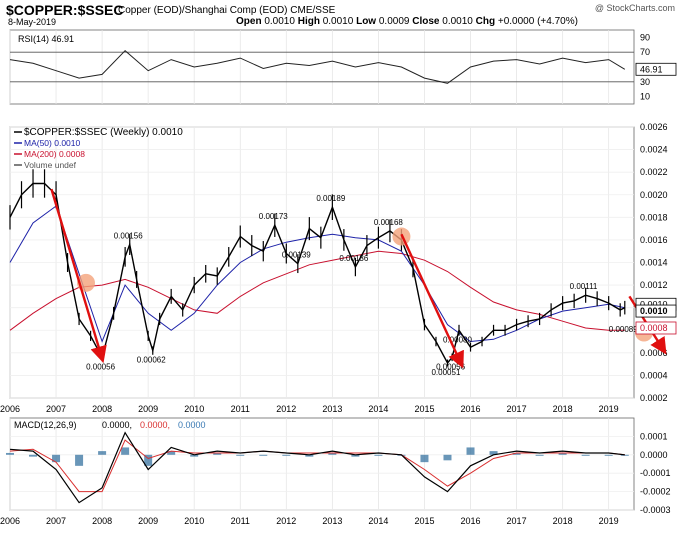 The height and width of the screenshot is (533, 683). I want to click on rsi-value-badge, so click(656, 69).